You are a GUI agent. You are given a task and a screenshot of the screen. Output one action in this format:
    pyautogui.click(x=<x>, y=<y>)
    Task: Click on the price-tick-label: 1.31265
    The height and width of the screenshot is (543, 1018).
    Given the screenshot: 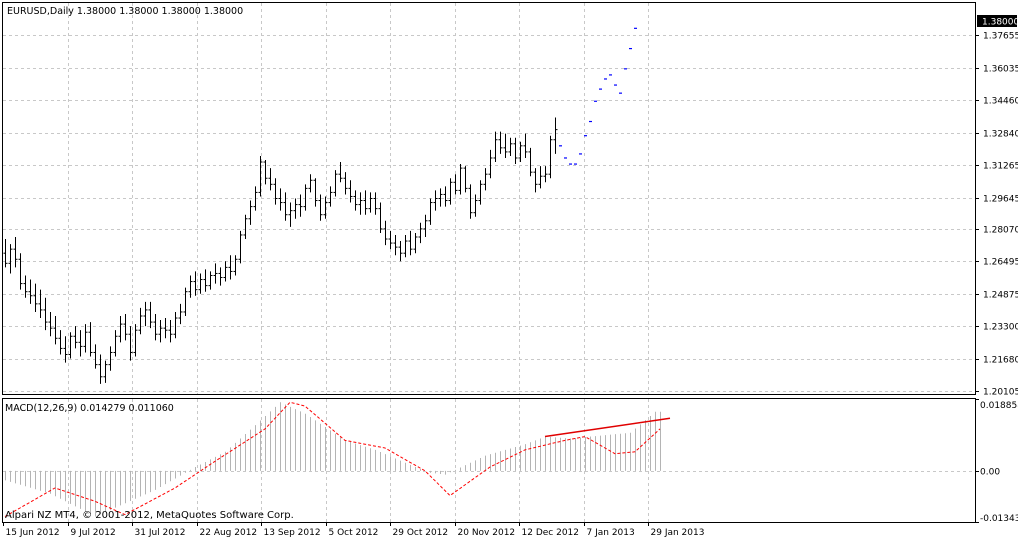 What is the action you would take?
    pyautogui.click(x=1000, y=167)
    